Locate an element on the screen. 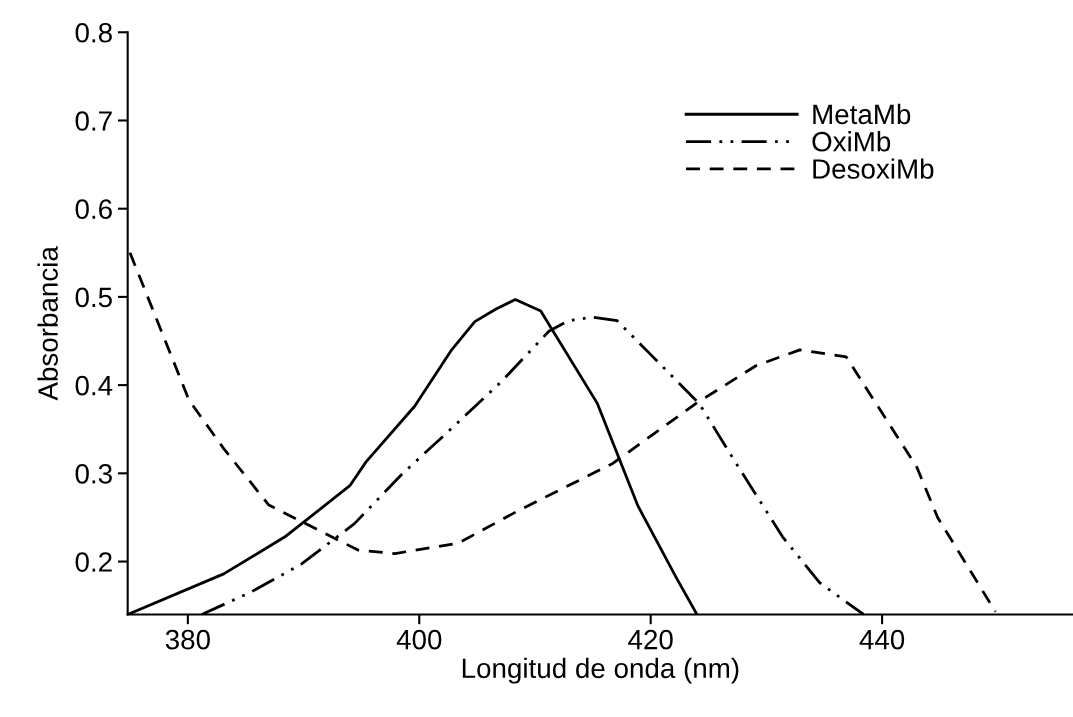  y-tick-label: 0.5 is located at coordinates (93, 297).